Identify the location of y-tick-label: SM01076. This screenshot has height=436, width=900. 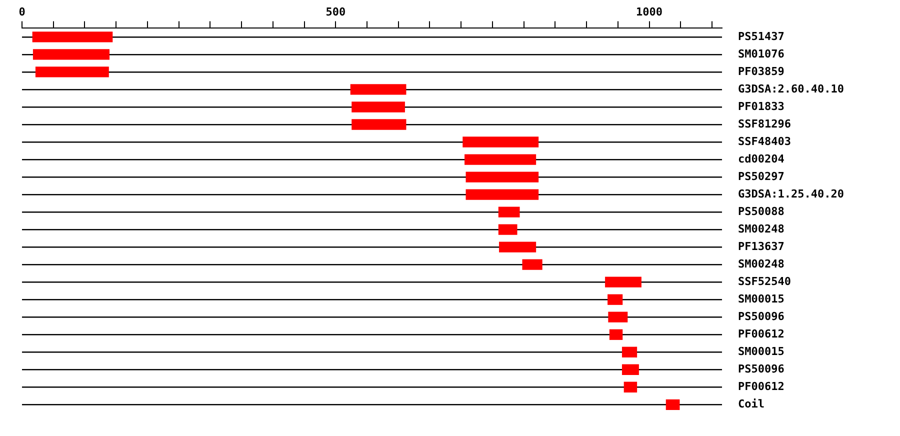
(761, 53).